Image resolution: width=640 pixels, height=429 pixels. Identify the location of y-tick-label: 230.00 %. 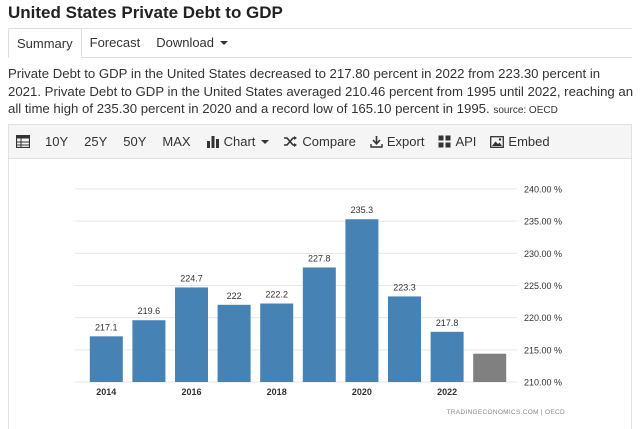
(543, 254).